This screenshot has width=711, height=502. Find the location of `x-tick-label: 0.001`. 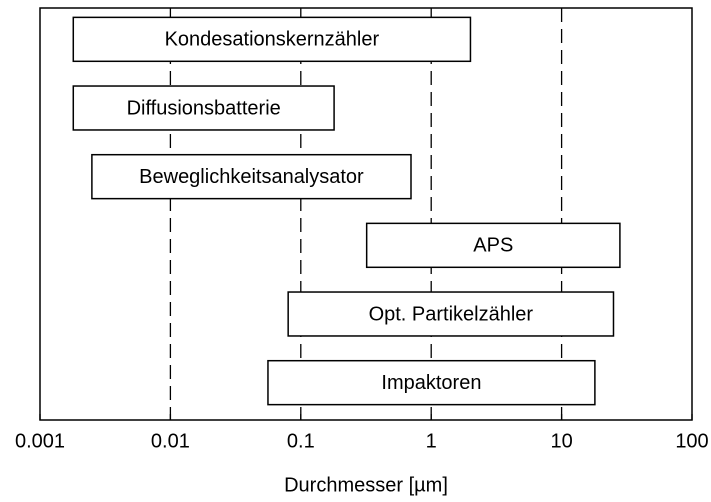

x-tick-label: 0.001 is located at coordinates (40, 441).